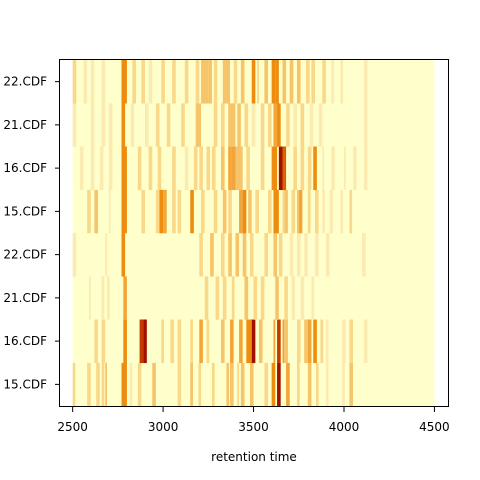 The image size is (480, 480). I want to click on x-tick-label: 4500, so click(434, 427).